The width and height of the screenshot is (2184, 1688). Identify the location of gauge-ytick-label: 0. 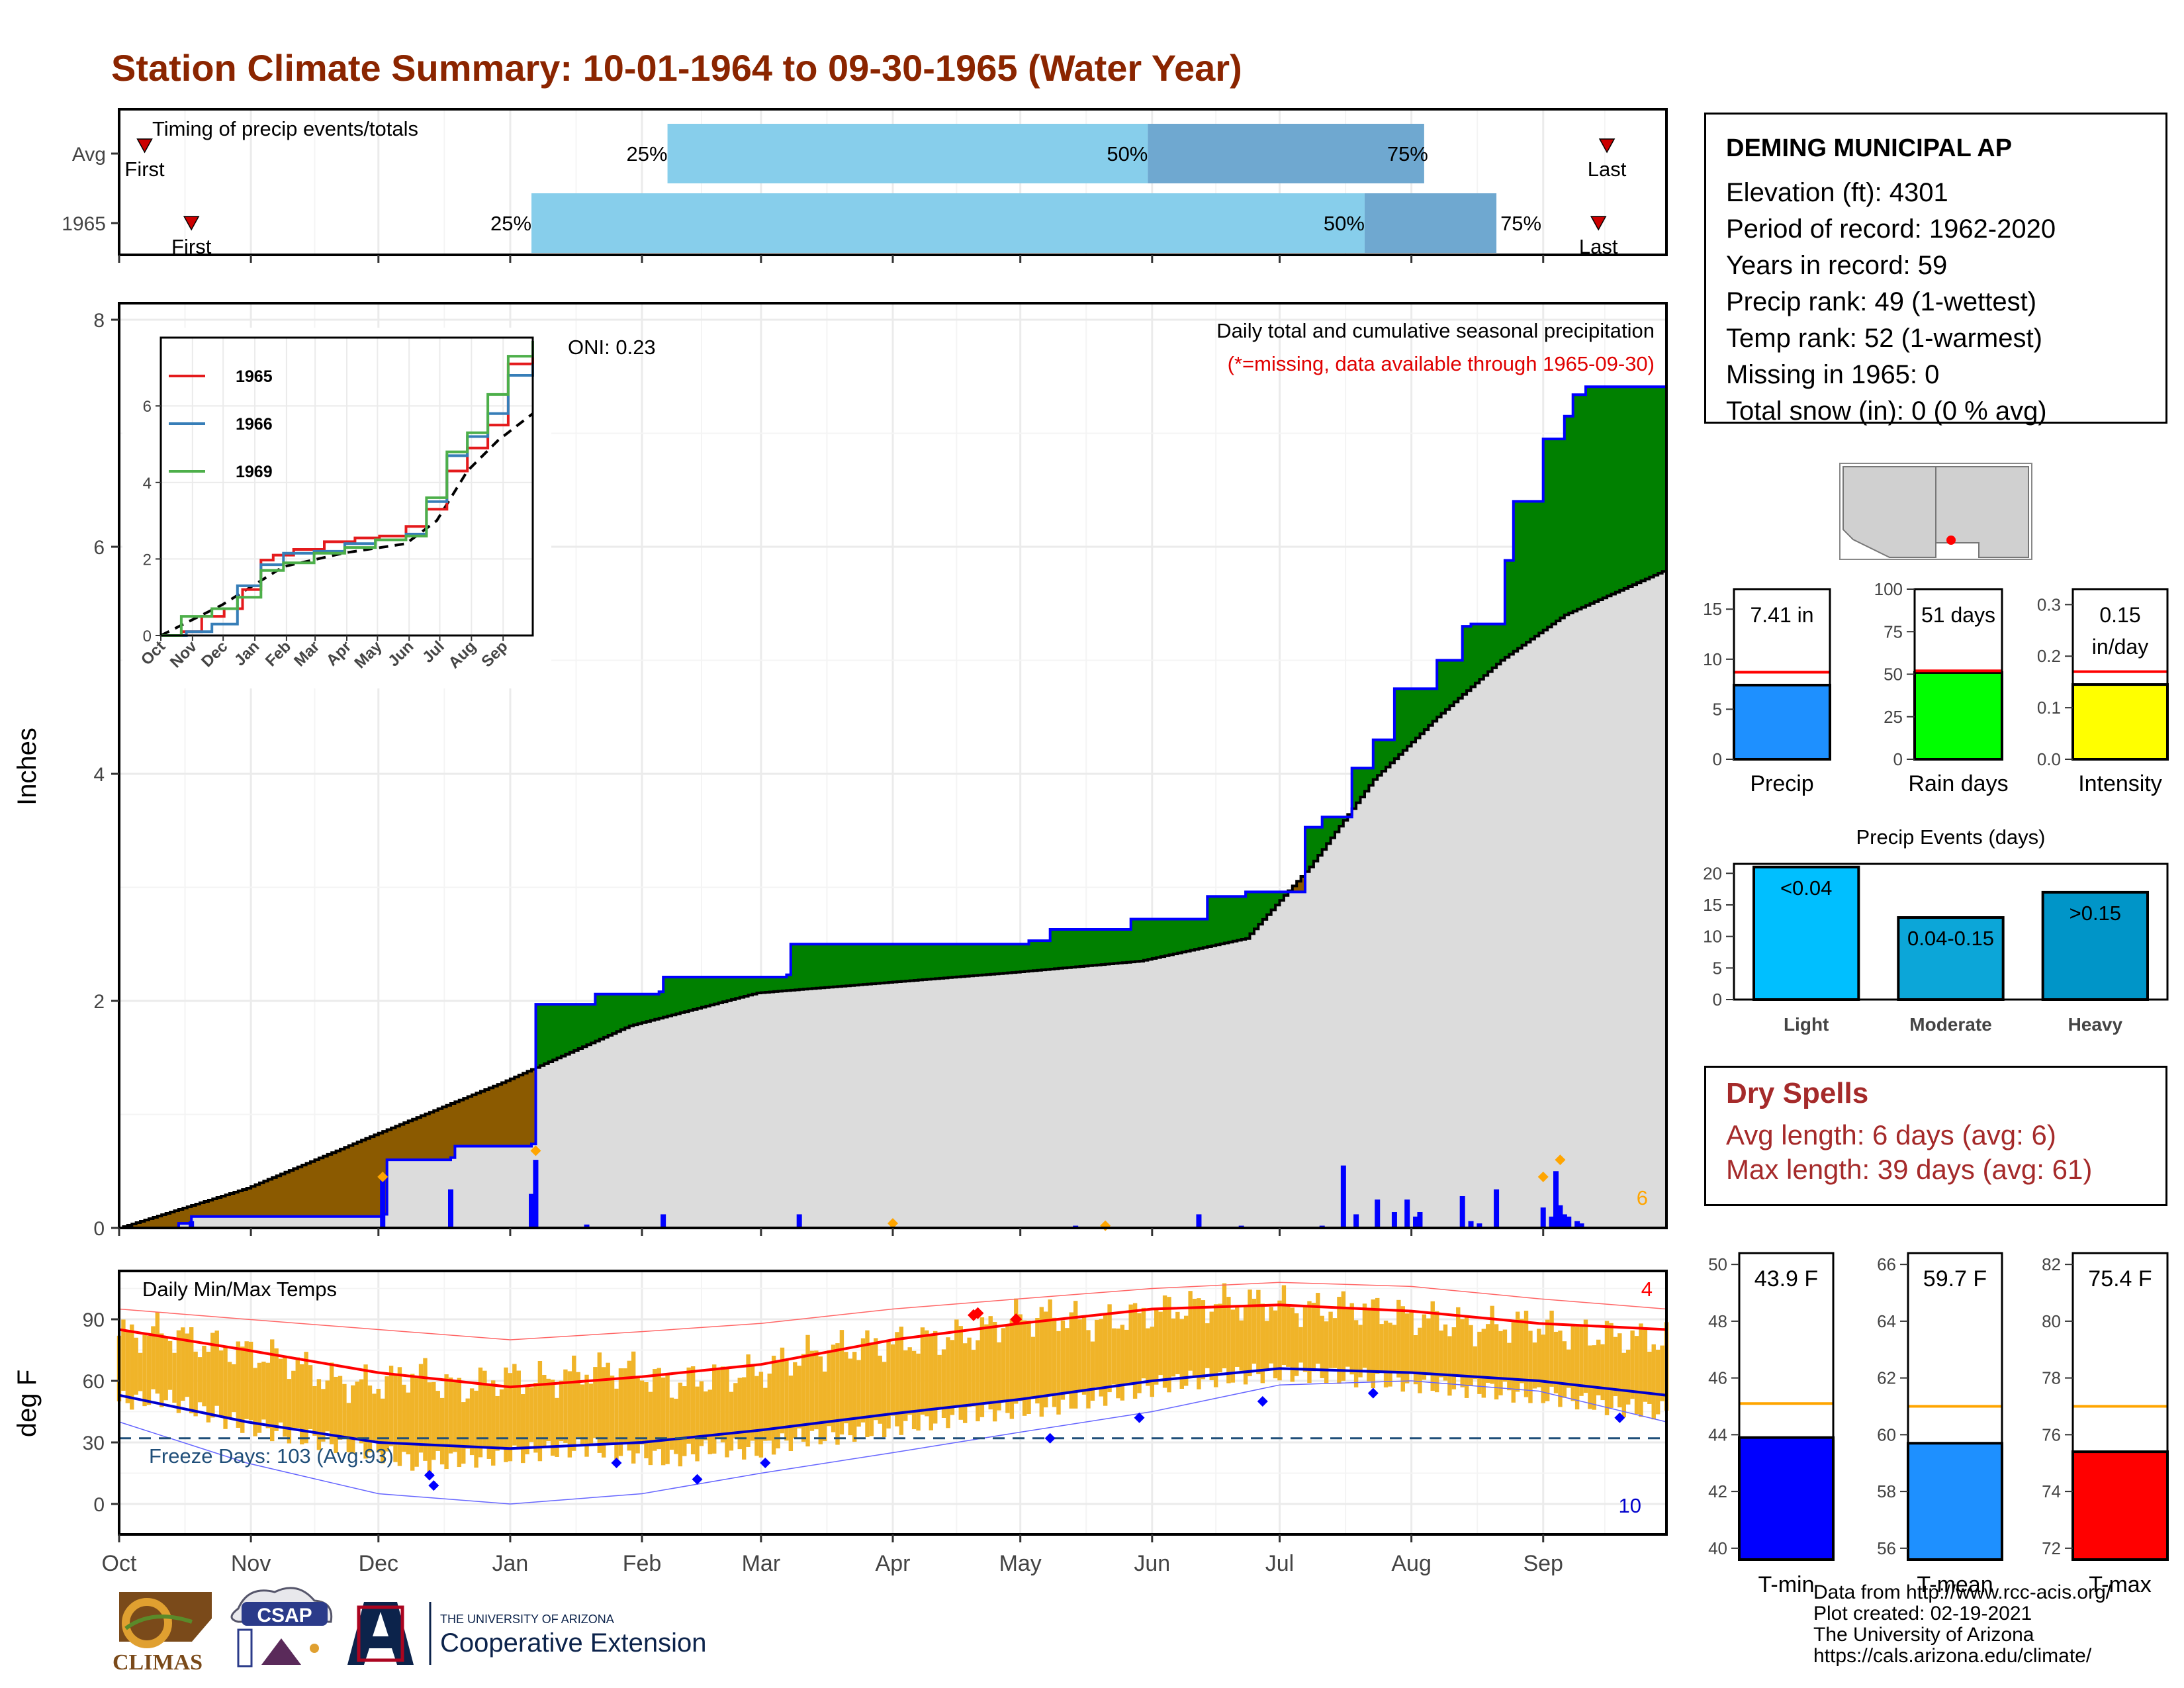
(1898, 759).